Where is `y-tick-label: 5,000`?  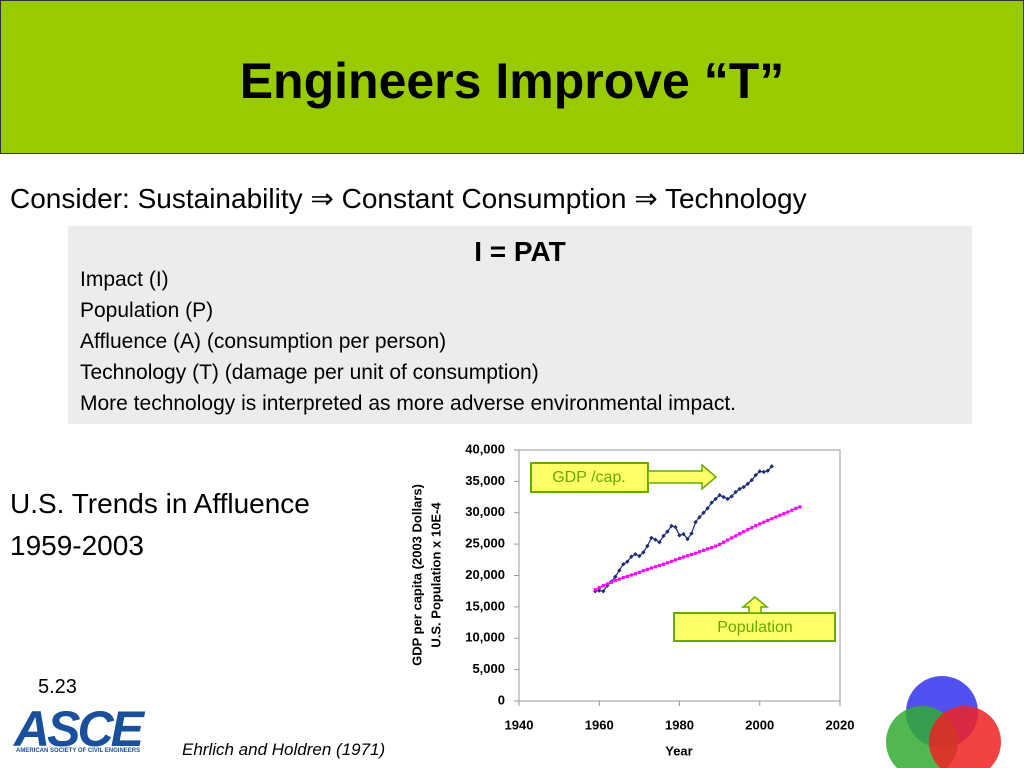
y-tick-label: 5,000 is located at coordinates (488, 668).